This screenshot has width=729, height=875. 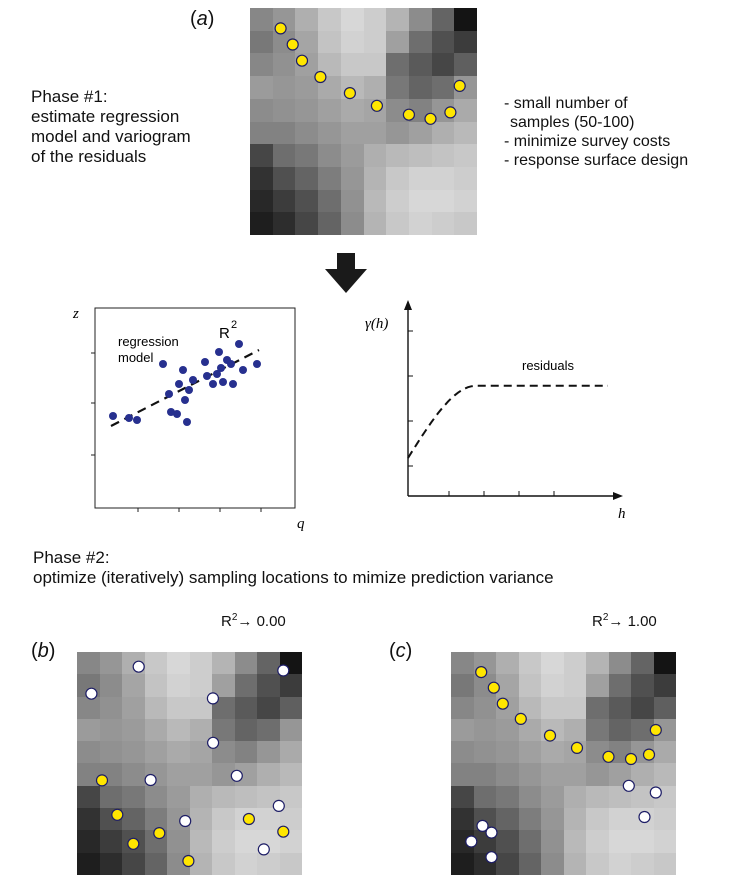 What do you see at coordinates (346, 273) in the screenshot?
I see `down-arrow-icon` at bounding box center [346, 273].